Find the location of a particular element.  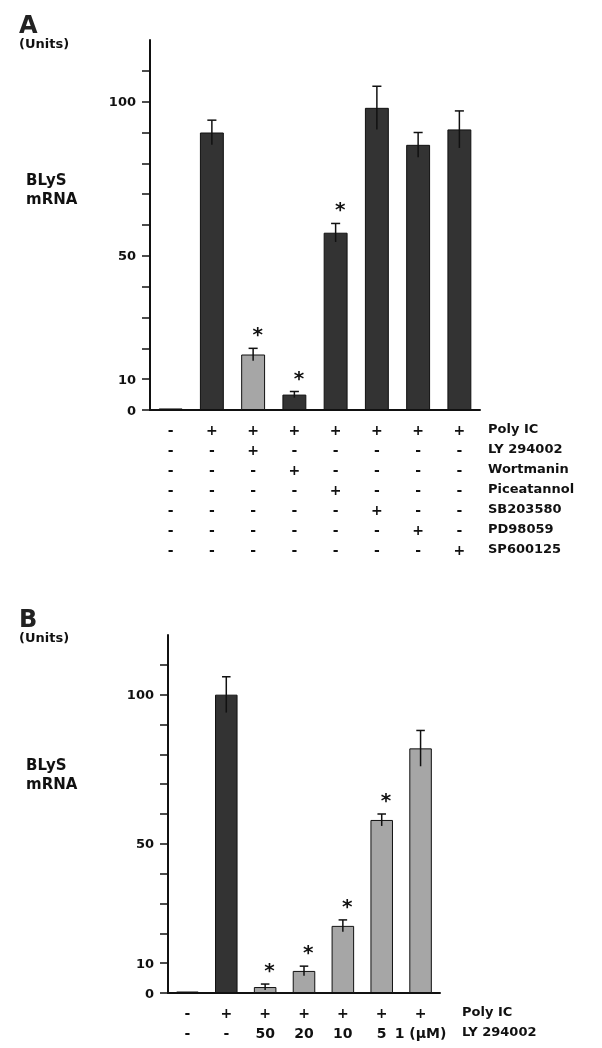

x-tick-label: + 20 is located at coordinates (304, 1023).